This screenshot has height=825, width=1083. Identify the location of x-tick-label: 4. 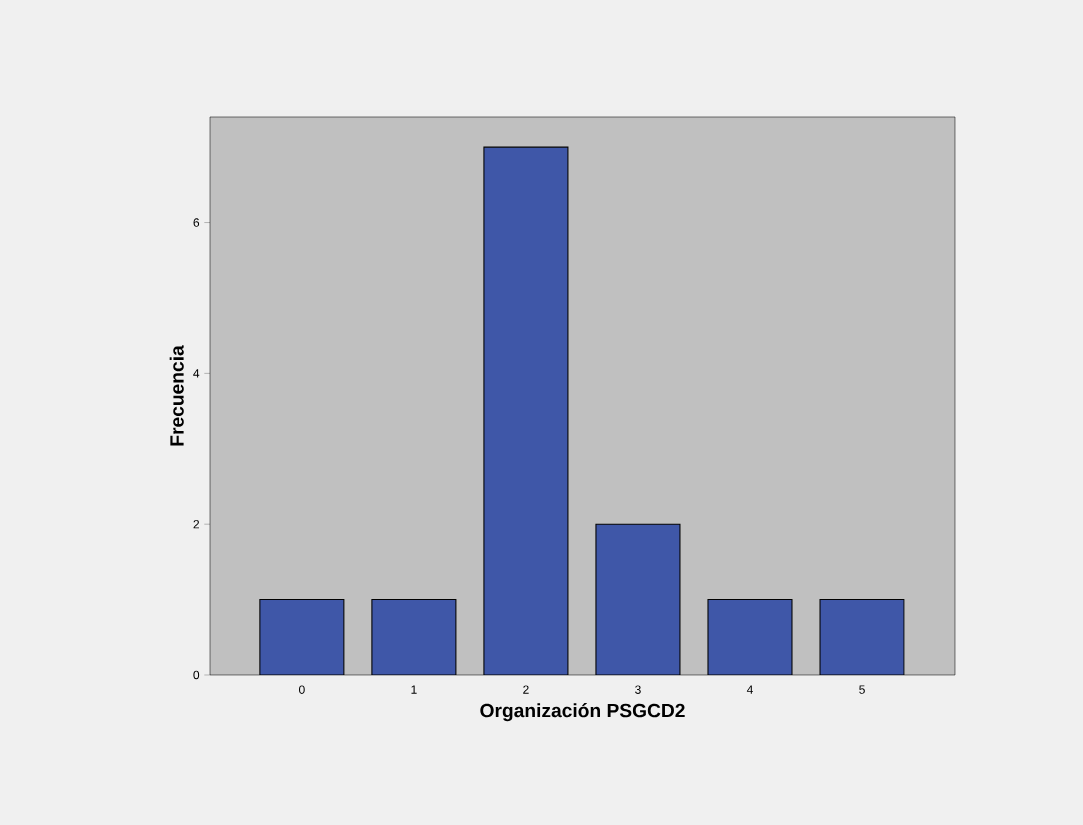
(749, 689).